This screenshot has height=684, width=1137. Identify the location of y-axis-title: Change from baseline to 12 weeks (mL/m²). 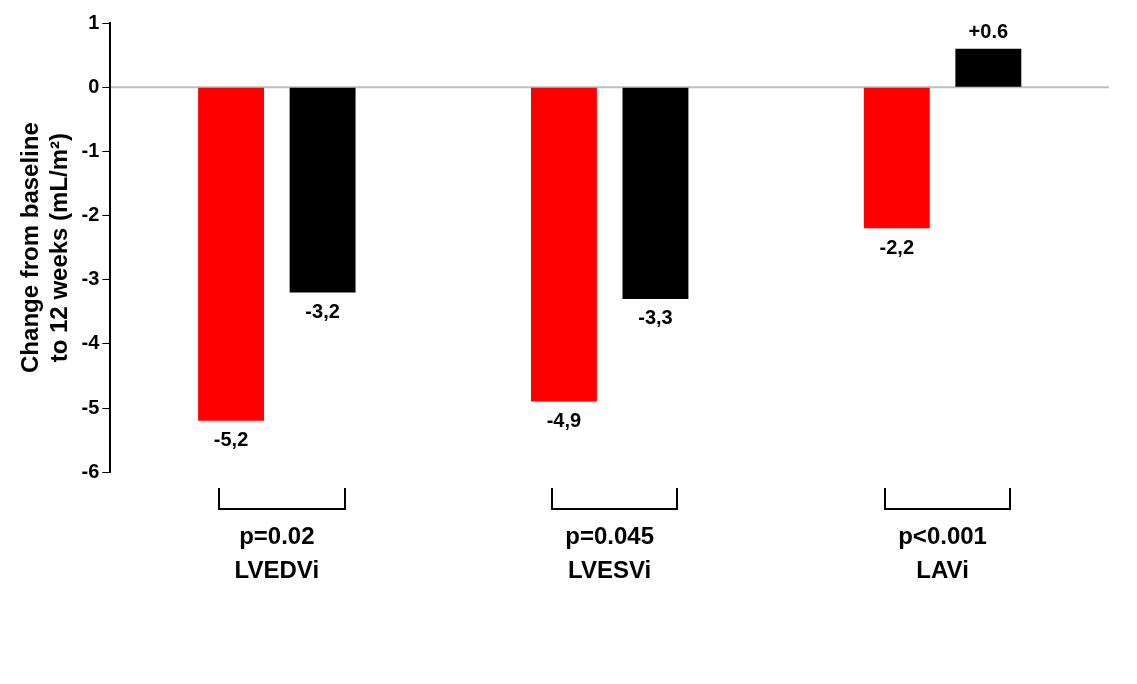
(44, 247).